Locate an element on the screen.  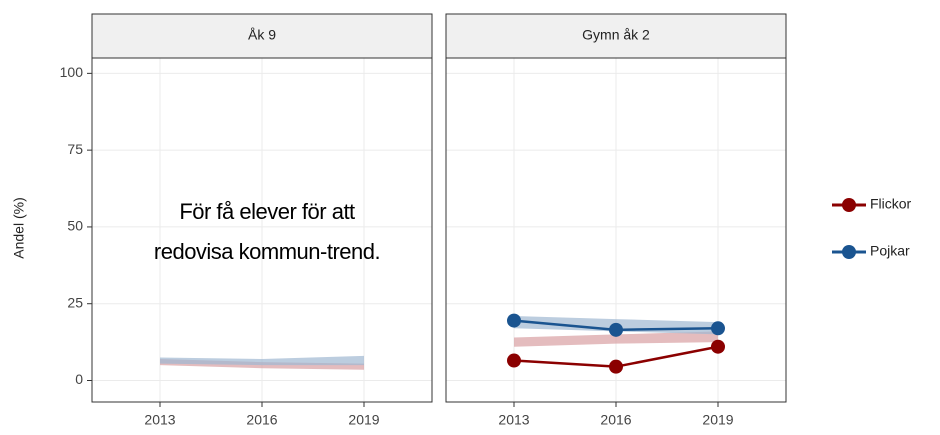
strip-label: Åk 9 is located at coordinates (262, 35).